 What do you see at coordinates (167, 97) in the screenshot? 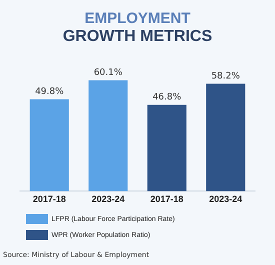
I see `data-label: 46.8%` at bounding box center [167, 97].